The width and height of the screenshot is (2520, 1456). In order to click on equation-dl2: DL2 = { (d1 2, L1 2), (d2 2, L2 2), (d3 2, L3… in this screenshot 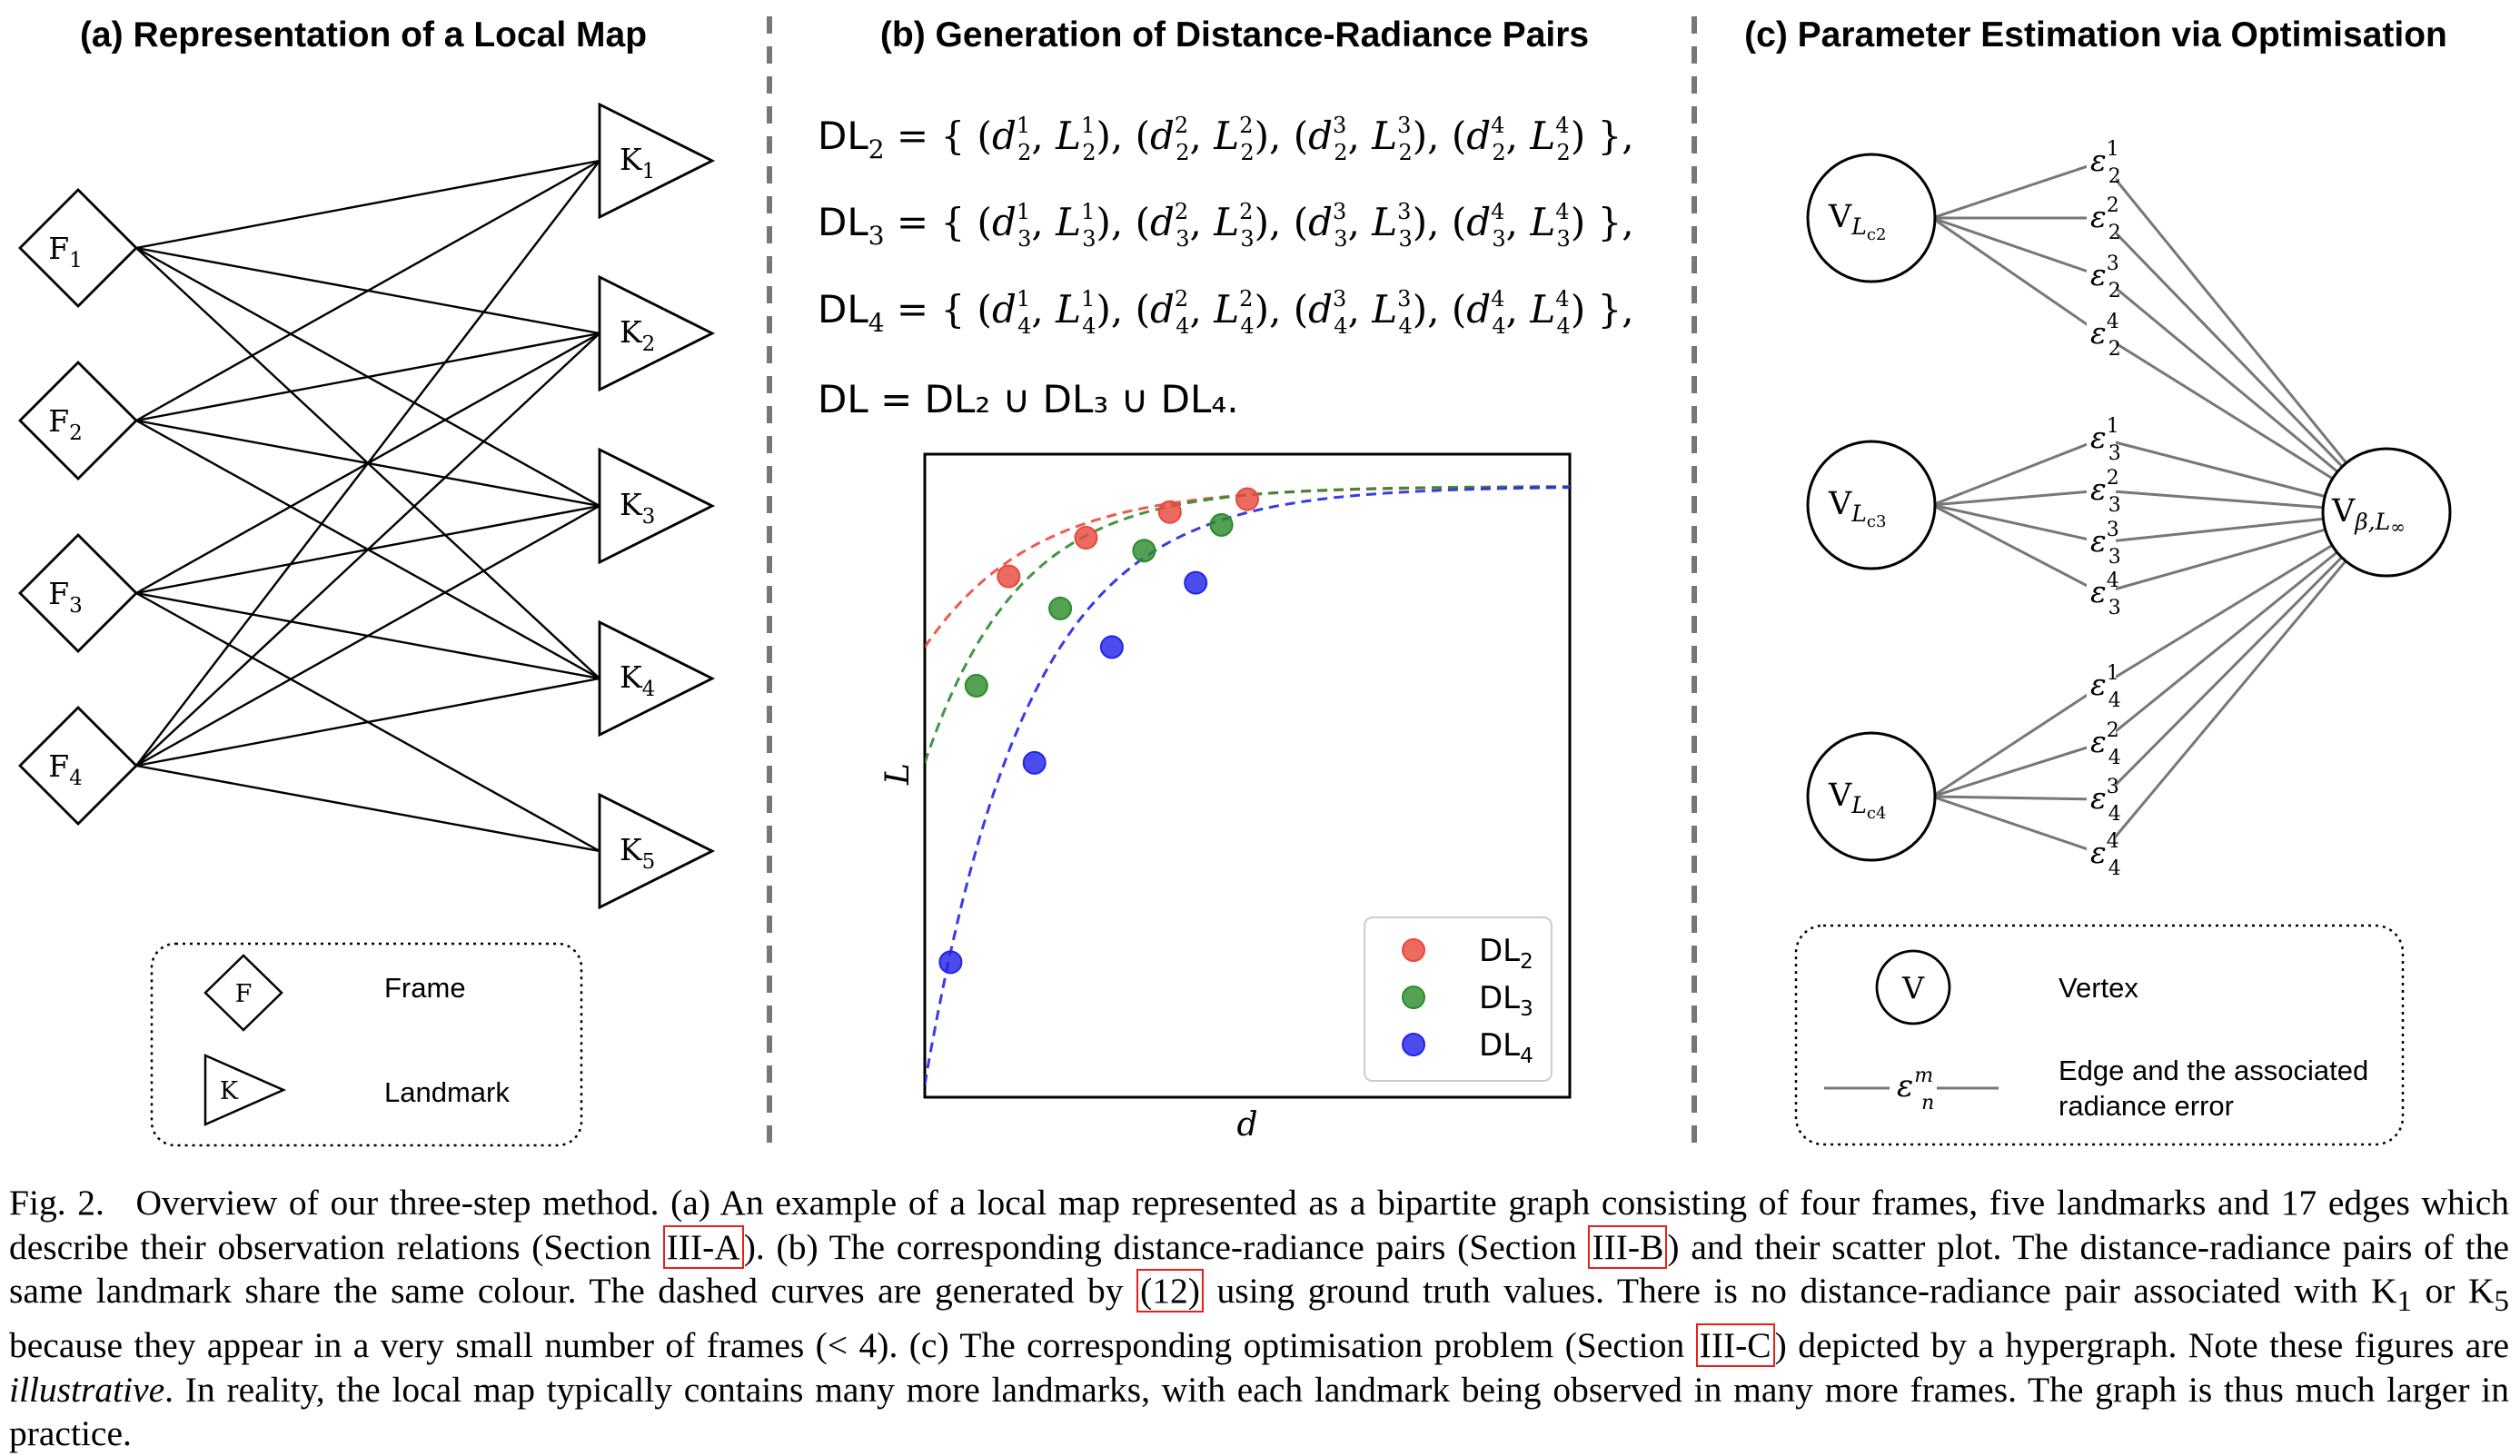, I will do `click(1226, 139)`.